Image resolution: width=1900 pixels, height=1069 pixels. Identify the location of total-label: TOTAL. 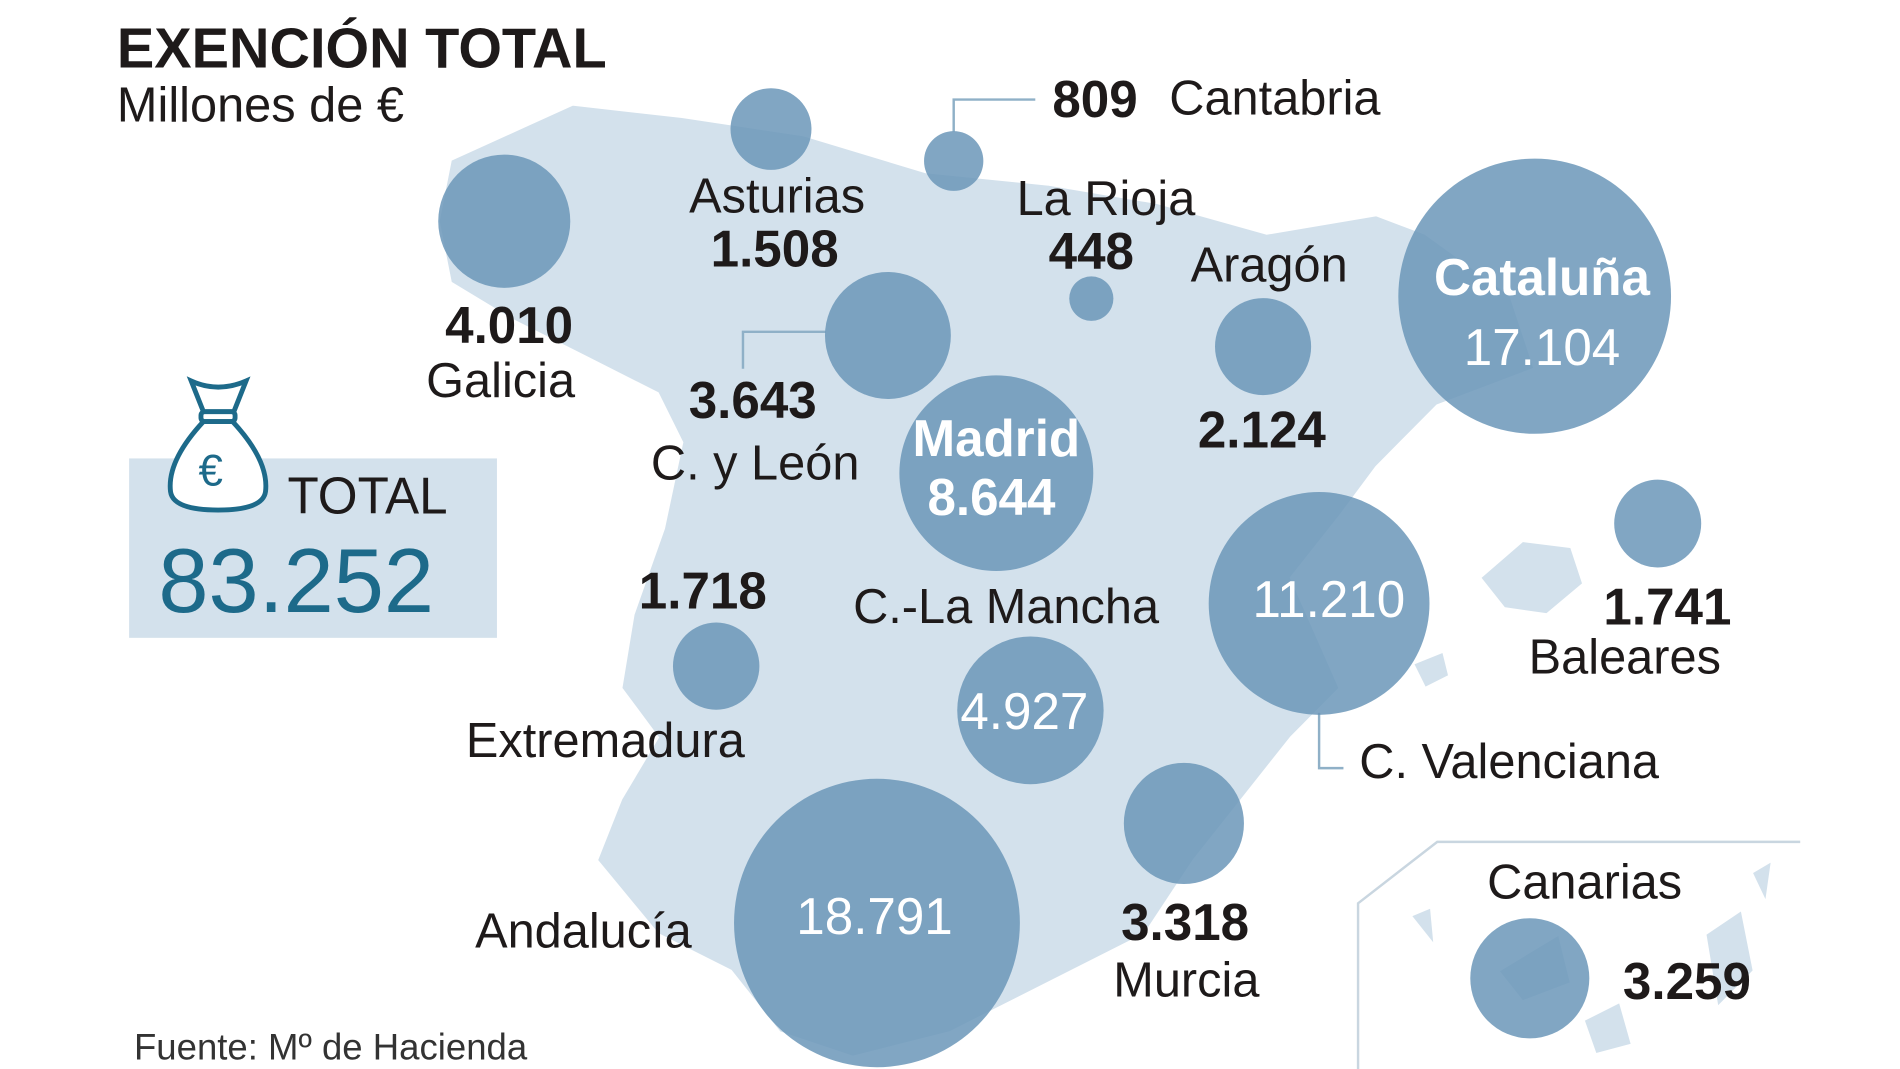
(367, 496).